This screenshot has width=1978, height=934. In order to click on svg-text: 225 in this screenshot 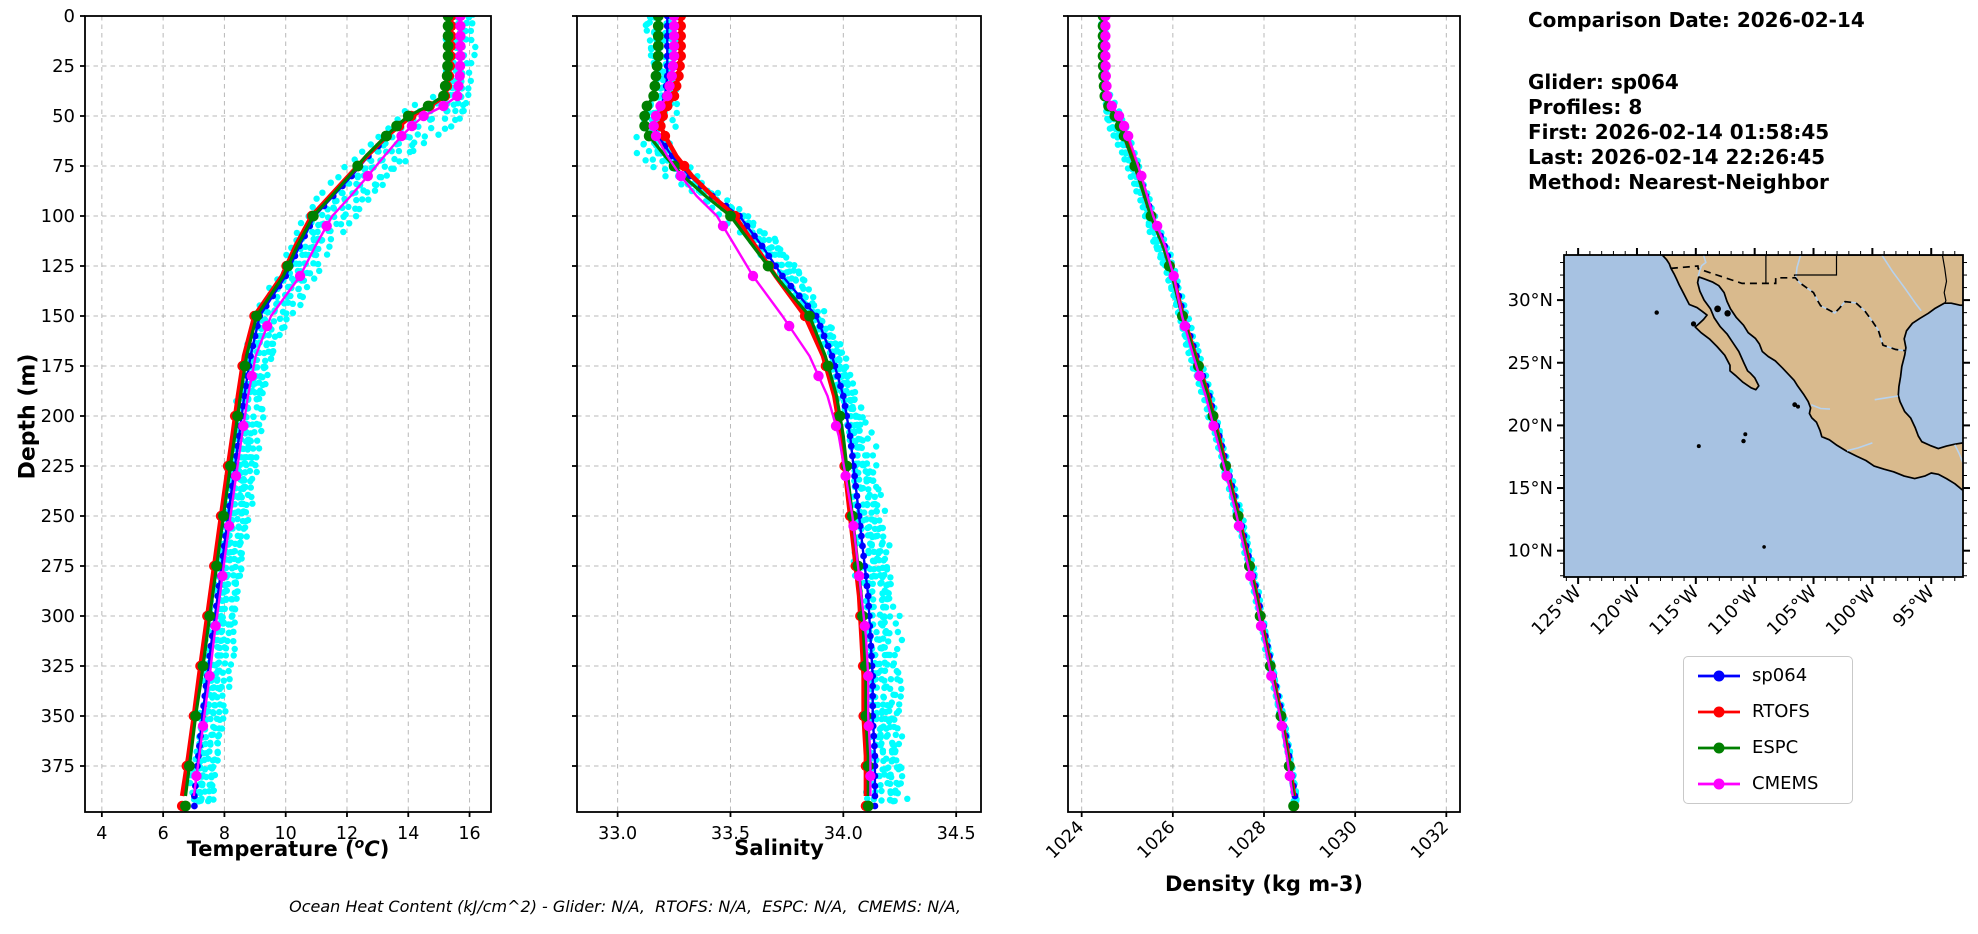, I will do `click(58, 466)`.